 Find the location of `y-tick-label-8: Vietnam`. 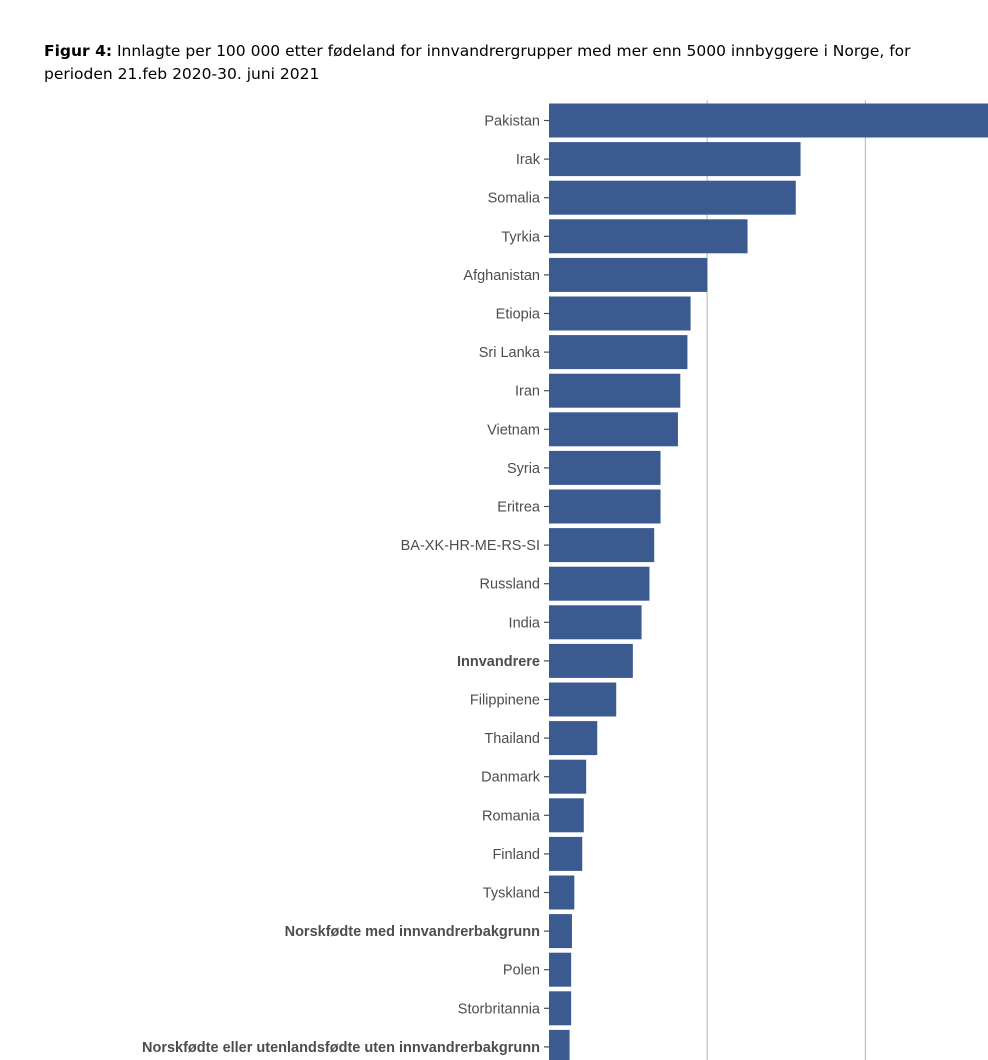

y-tick-label-8: Vietnam is located at coordinates (513, 430).